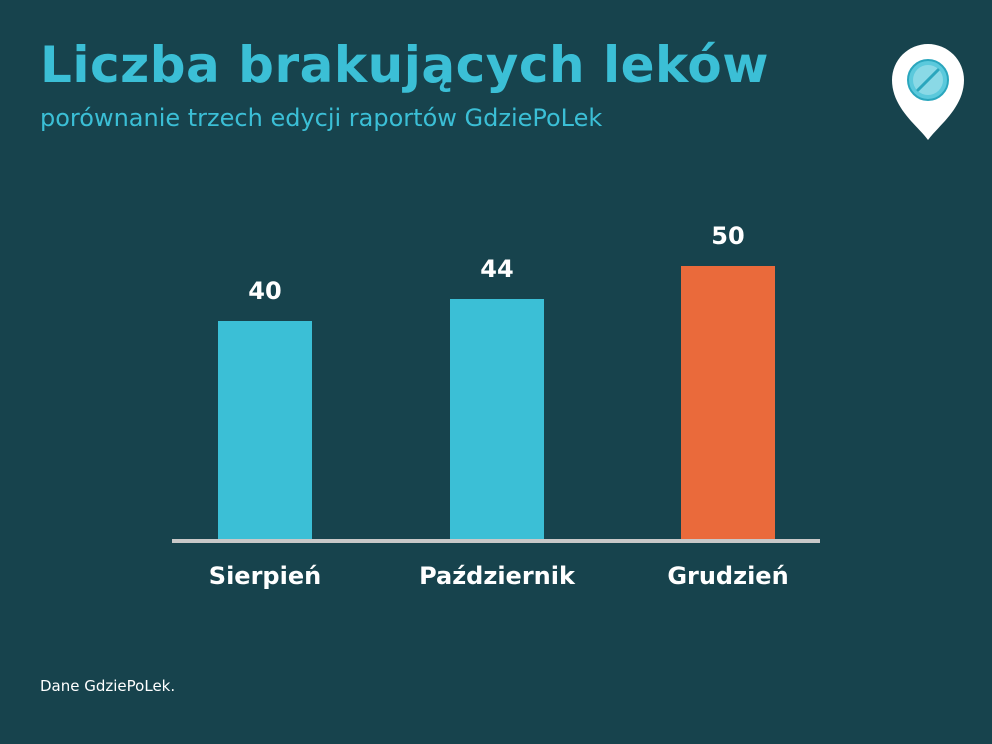 The width and height of the screenshot is (992, 744). Describe the element at coordinates (727, 576) in the screenshot. I see `category-label-3: Grudzień` at that location.